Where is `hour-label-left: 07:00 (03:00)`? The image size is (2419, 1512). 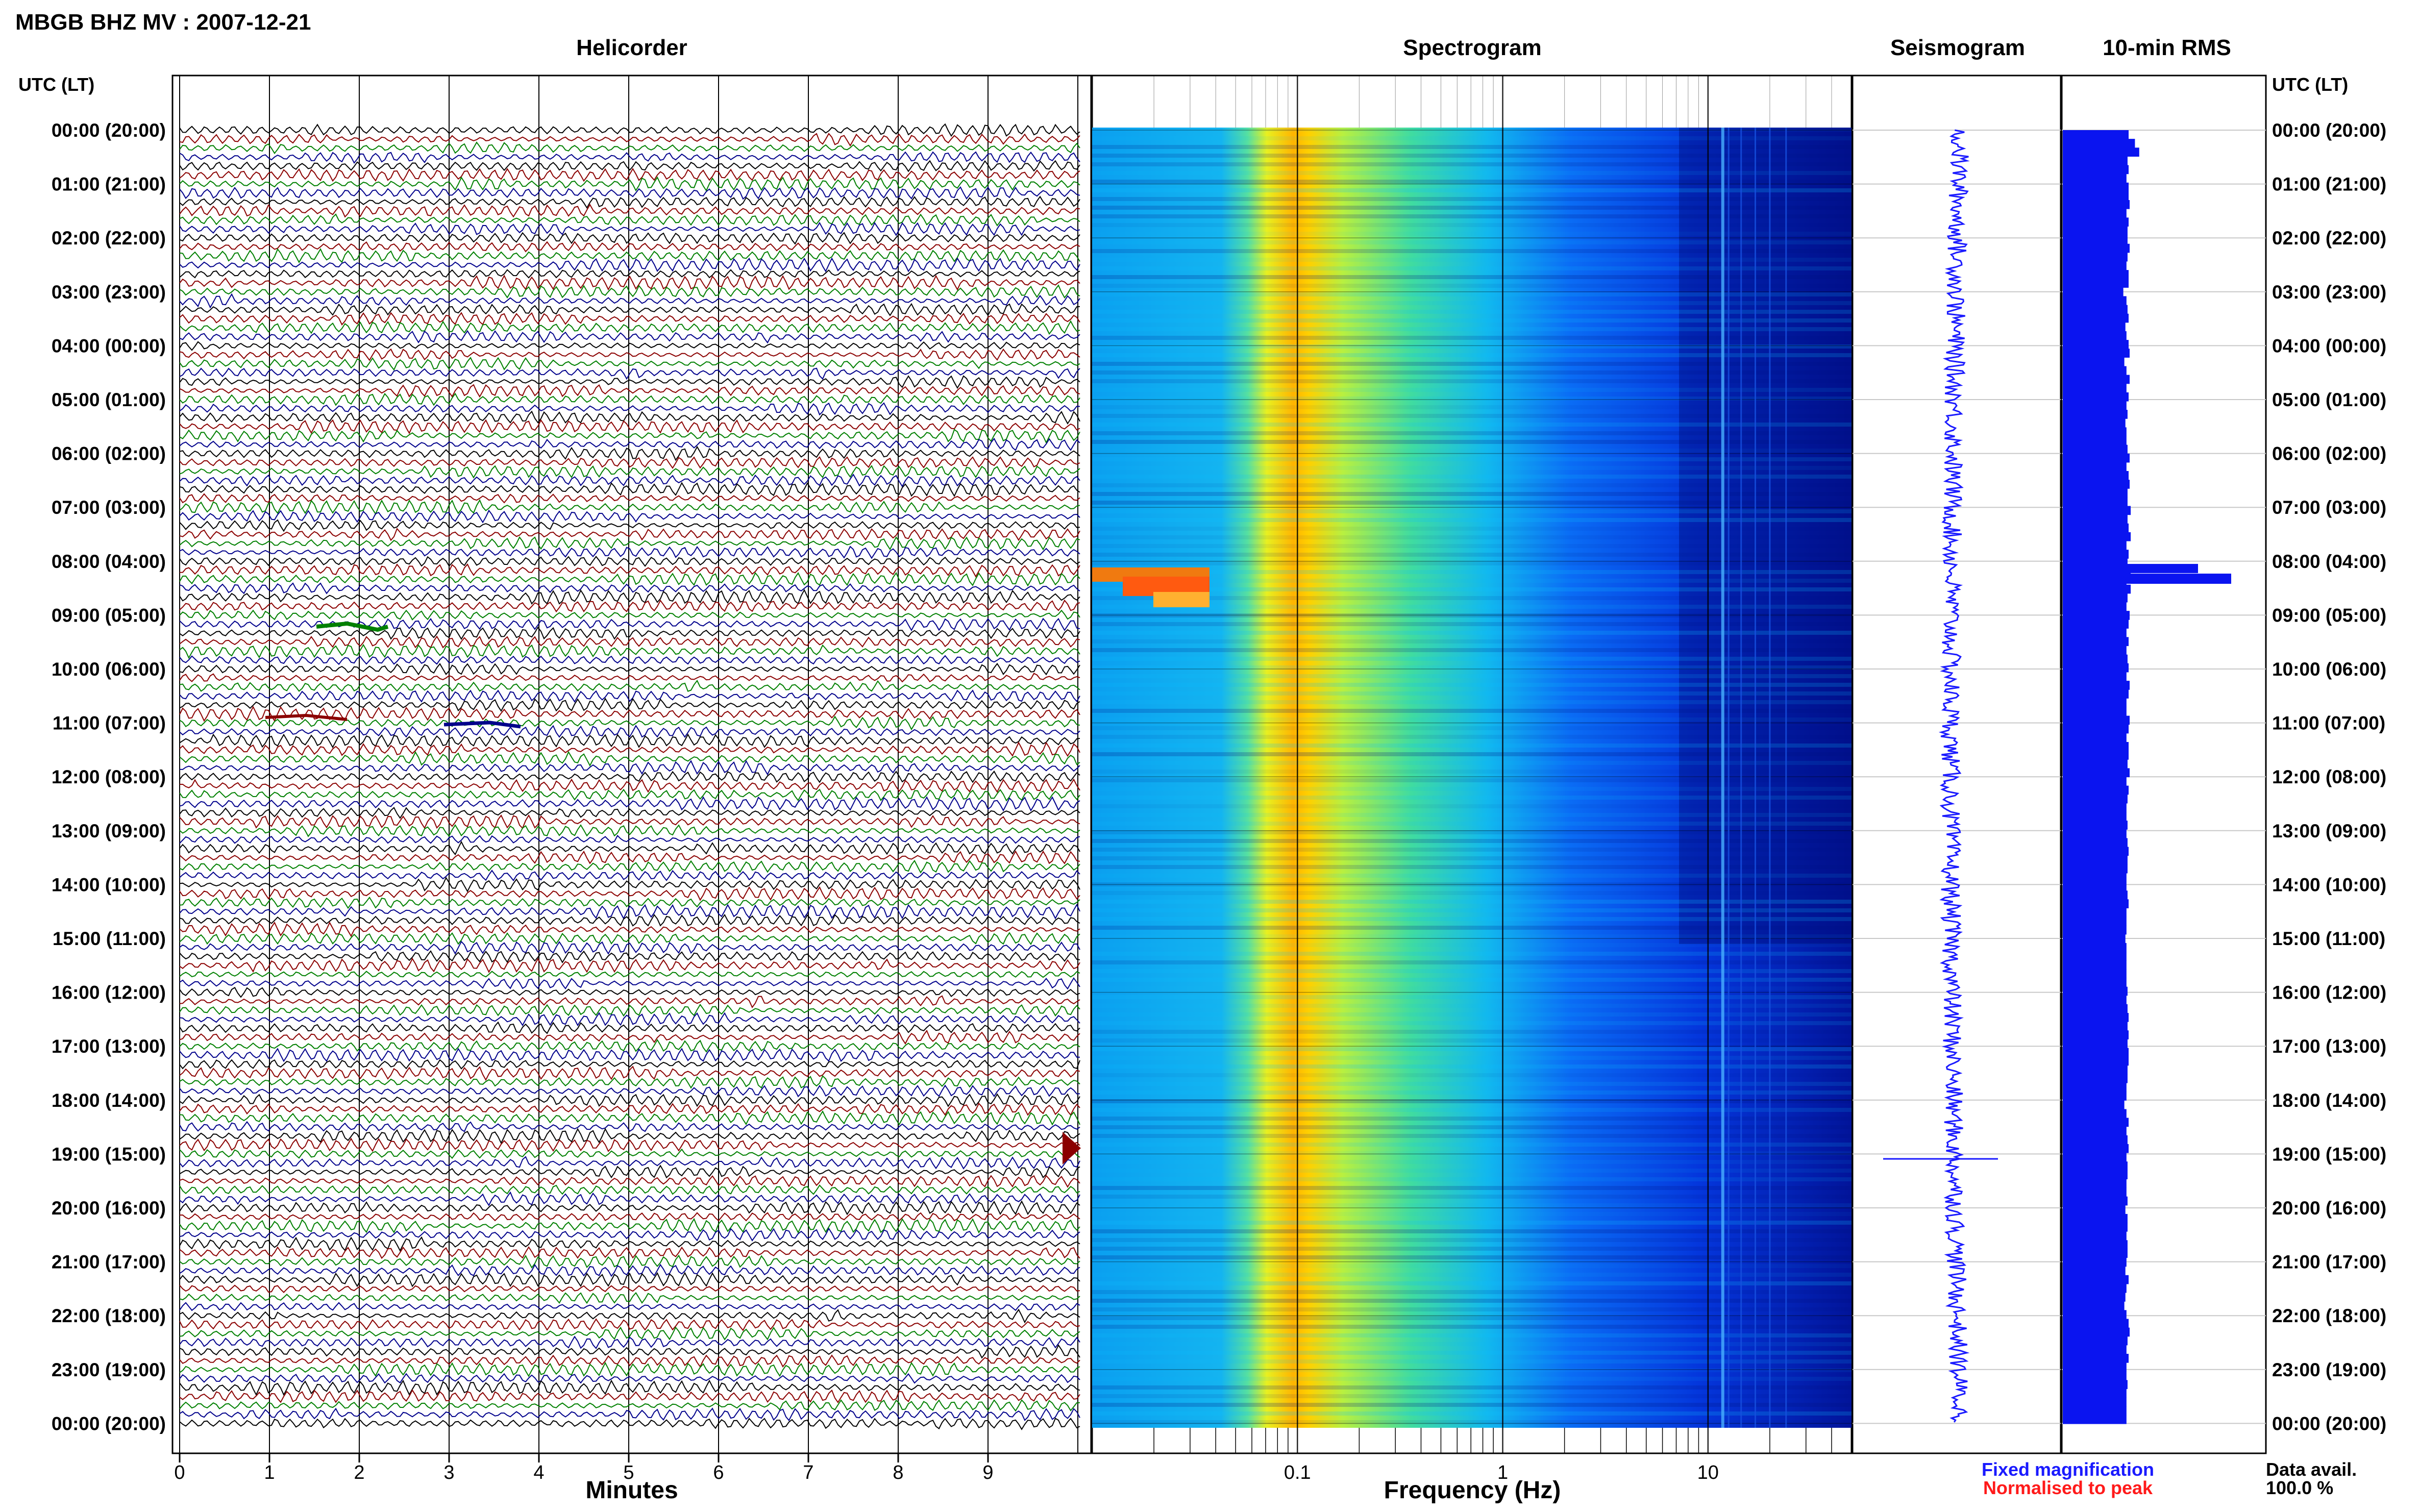
hour-label-left: 07:00 (03:00) is located at coordinates (109, 507).